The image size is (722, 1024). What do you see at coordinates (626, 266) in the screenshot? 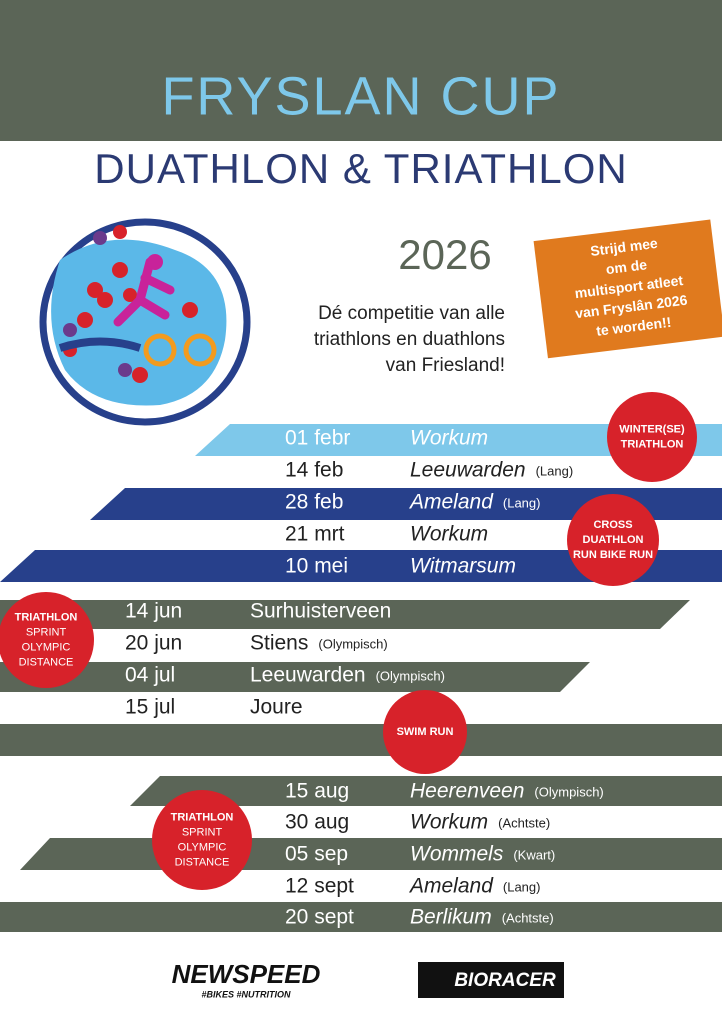
I see `callout-line: om de` at bounding box center [626, 266].